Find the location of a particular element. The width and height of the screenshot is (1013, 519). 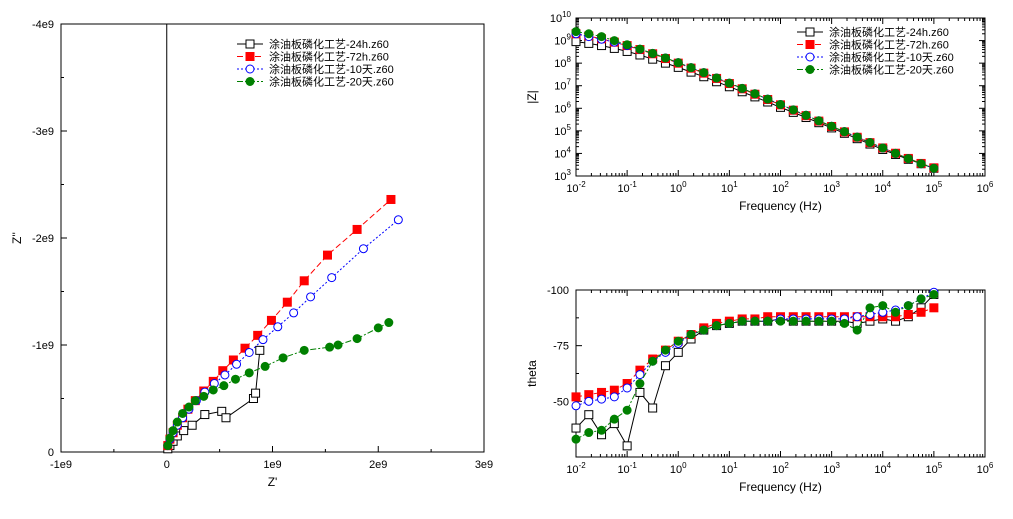

y-axis-label: |Z| is located at coordinates (532, 97).